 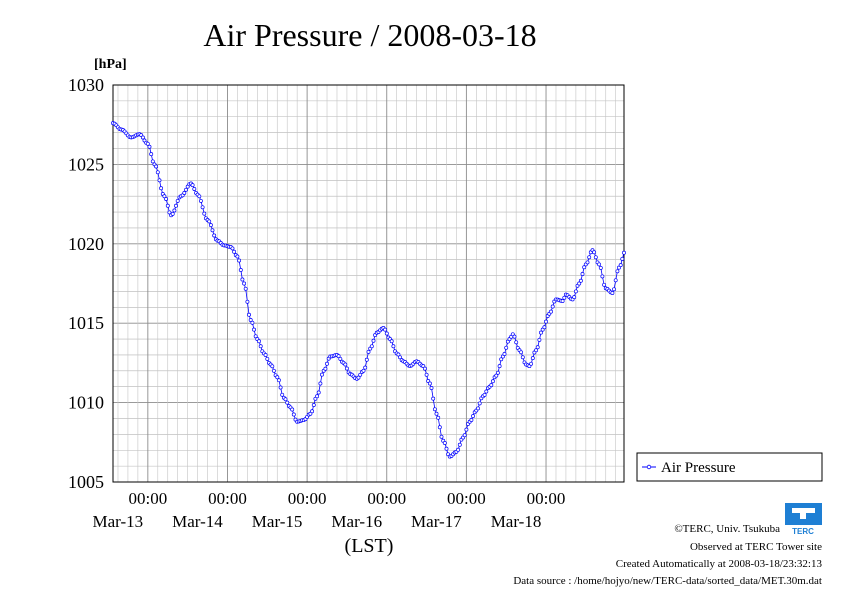 What do you see at coordinates (369, 546) in the screenshot?
I see `x-axis-label: (LST)` at bounding box center [369, 546].